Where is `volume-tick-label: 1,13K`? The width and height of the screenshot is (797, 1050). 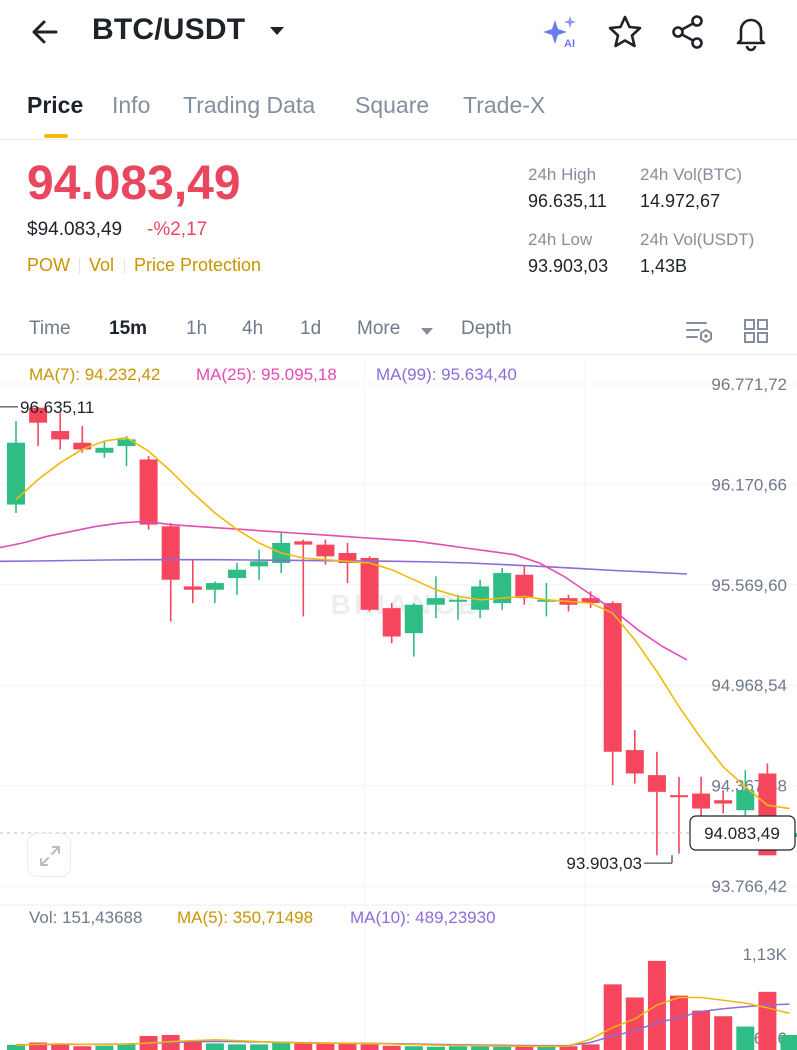
volume-tick-label: 1,13K is located at coordinates (765, 954).